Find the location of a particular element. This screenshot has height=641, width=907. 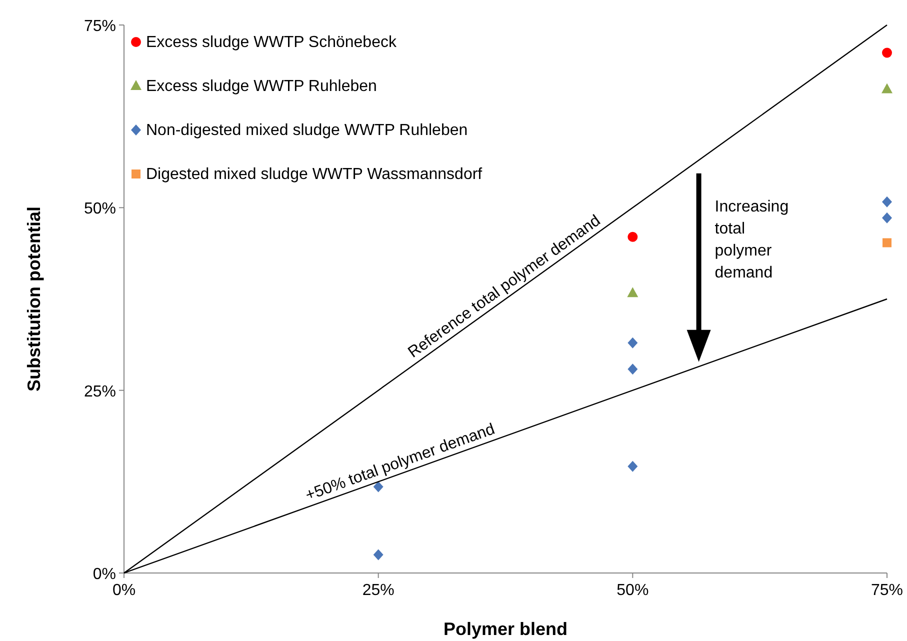

legend-label: Non-digested mixed sludge WWTP Ruhleben is located at coordinates (307, 130).